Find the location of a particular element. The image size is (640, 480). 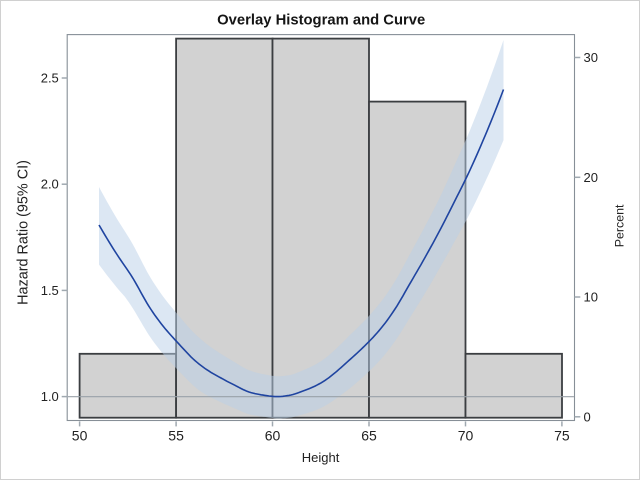

svg-text: 50 is located at coordinates (80, 436).